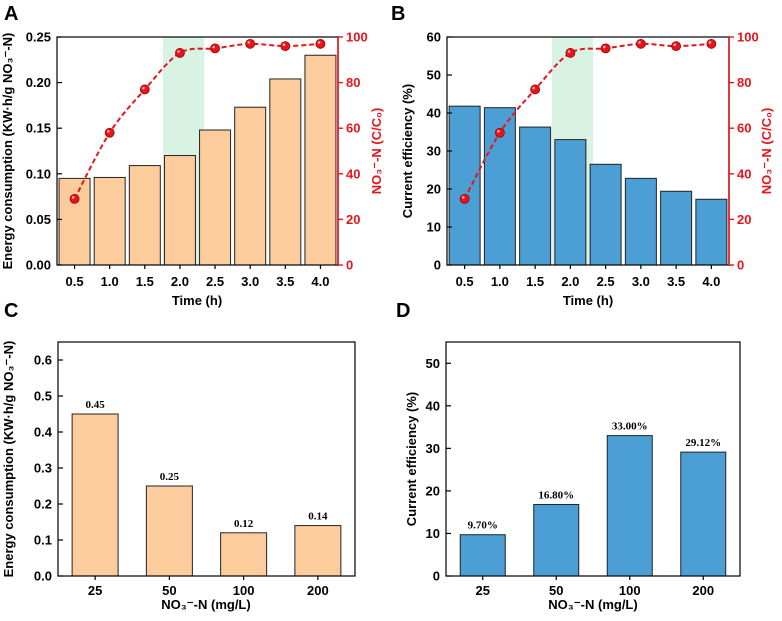  I want to click on plot-frame-d, so click(593, 459).